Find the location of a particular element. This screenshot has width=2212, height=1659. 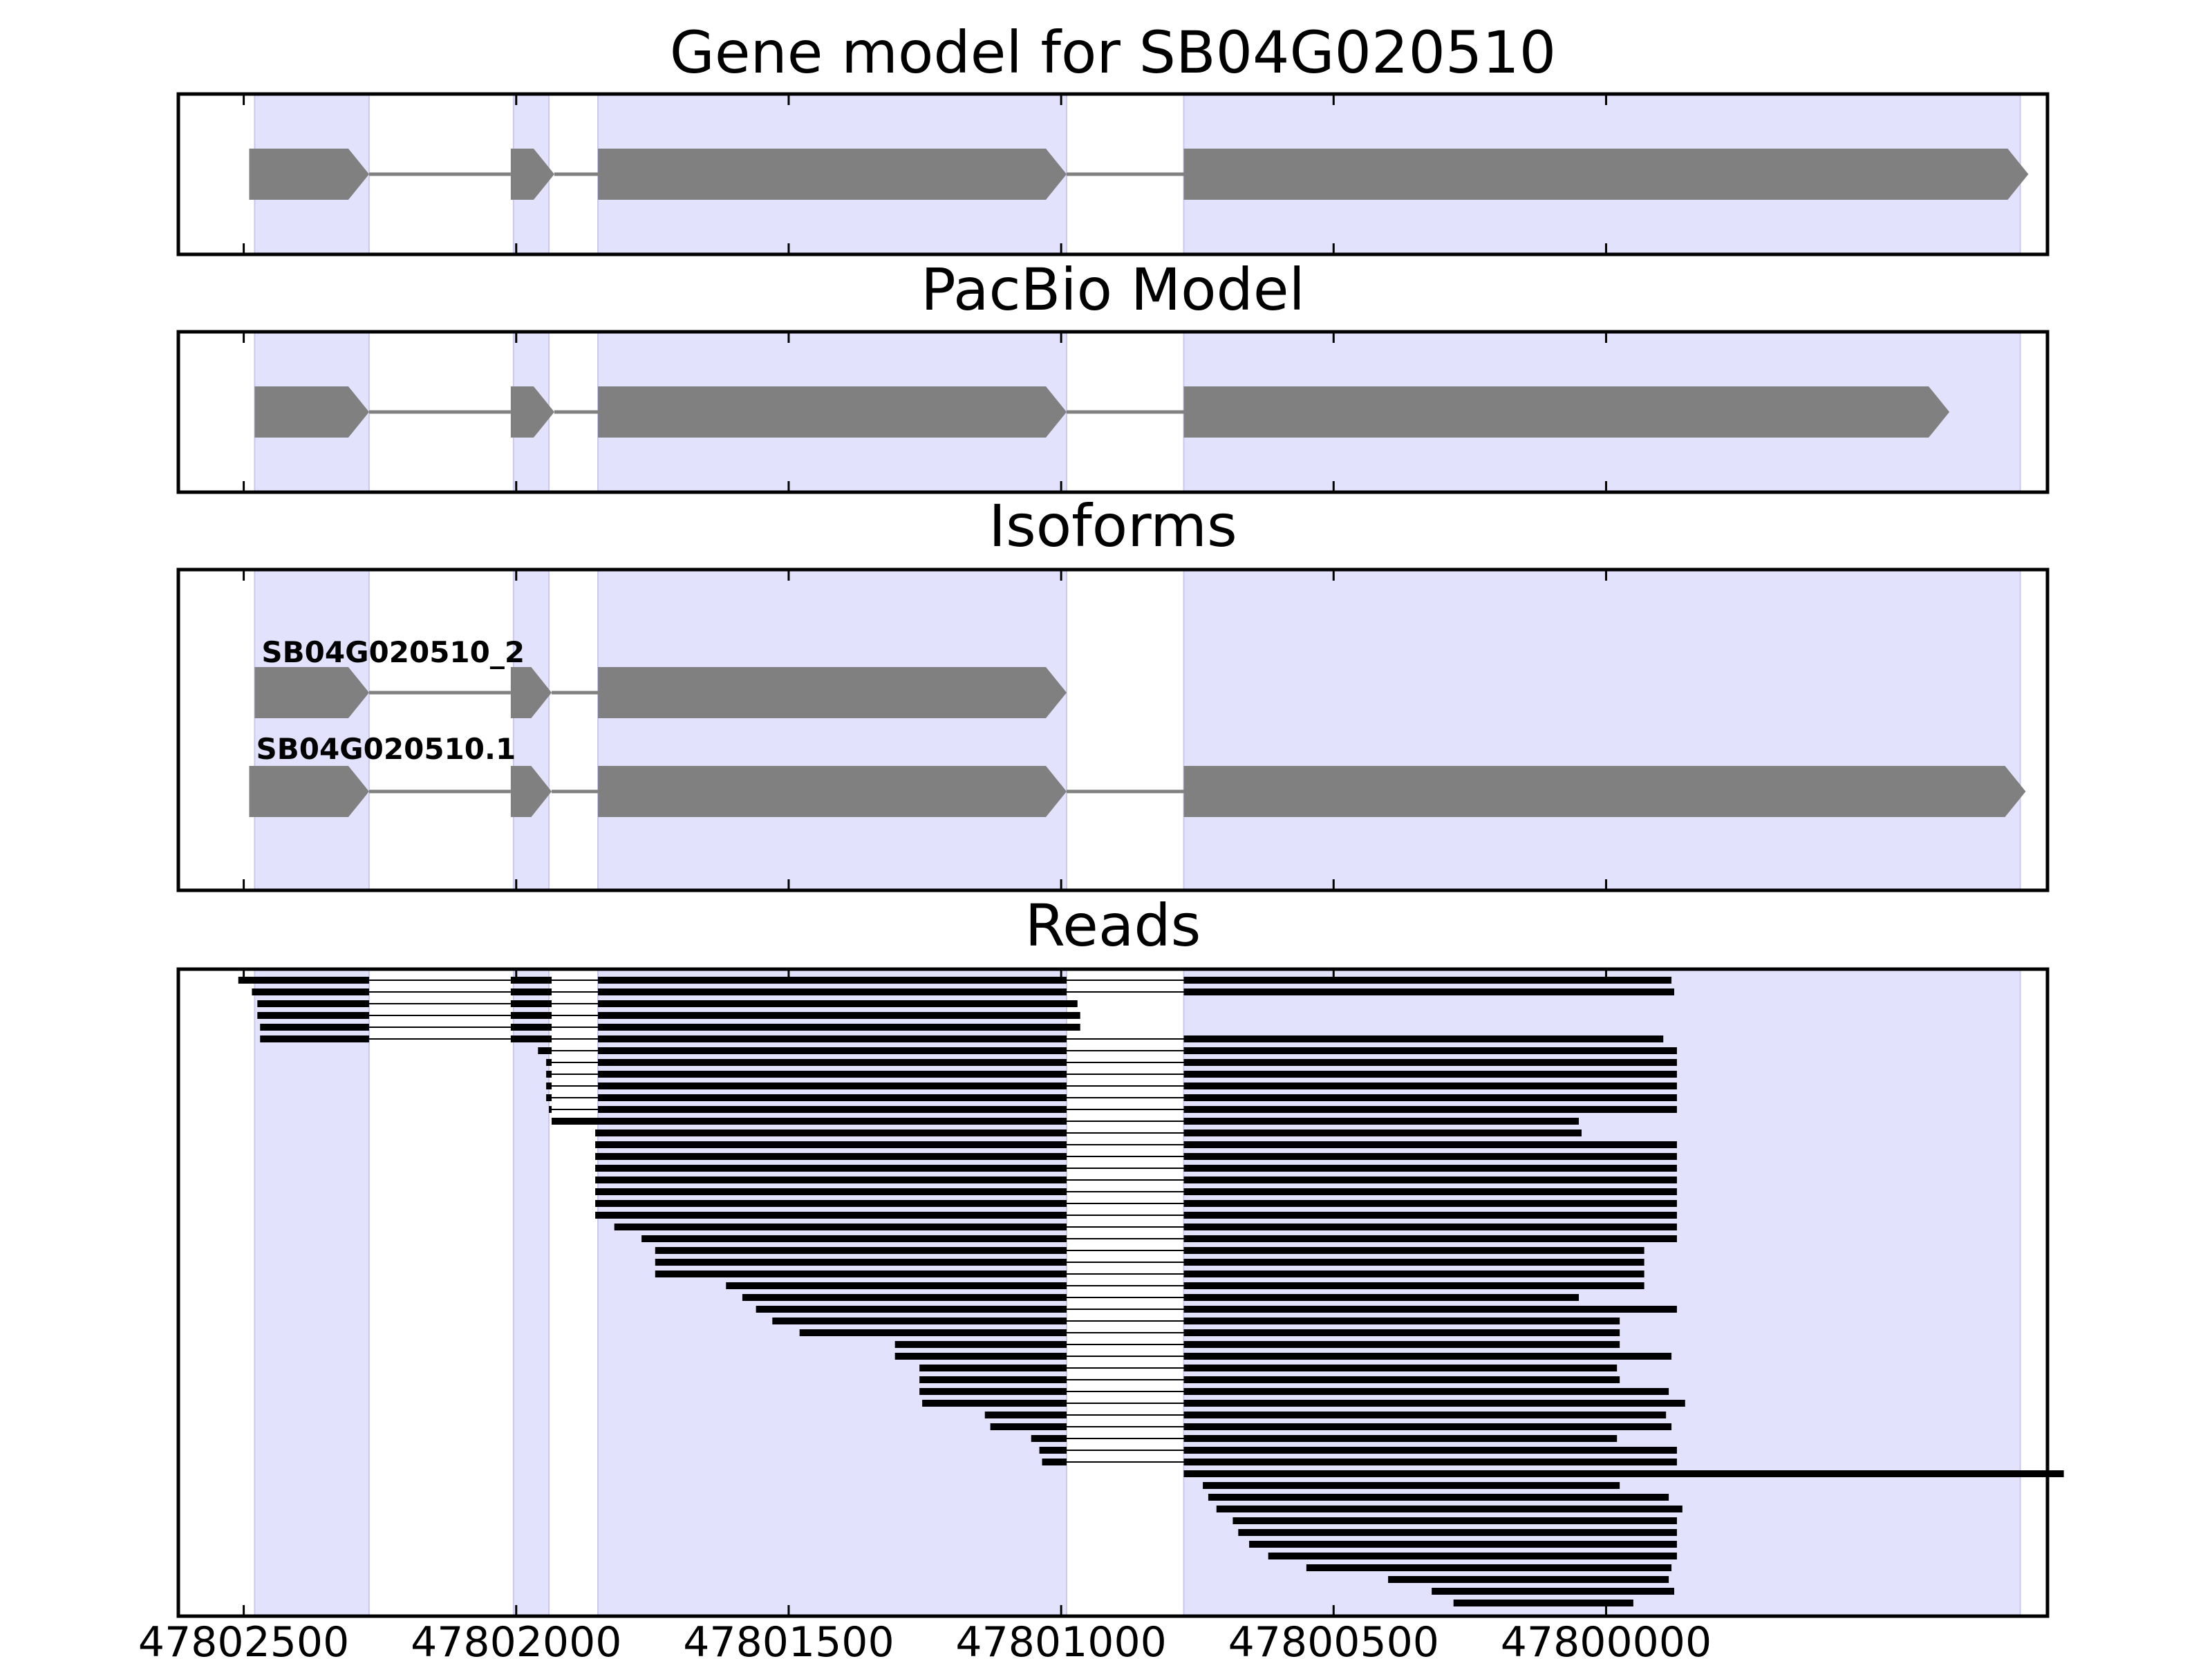

x-tick-label: 47800000 is located at coordinates (1606, 1638).